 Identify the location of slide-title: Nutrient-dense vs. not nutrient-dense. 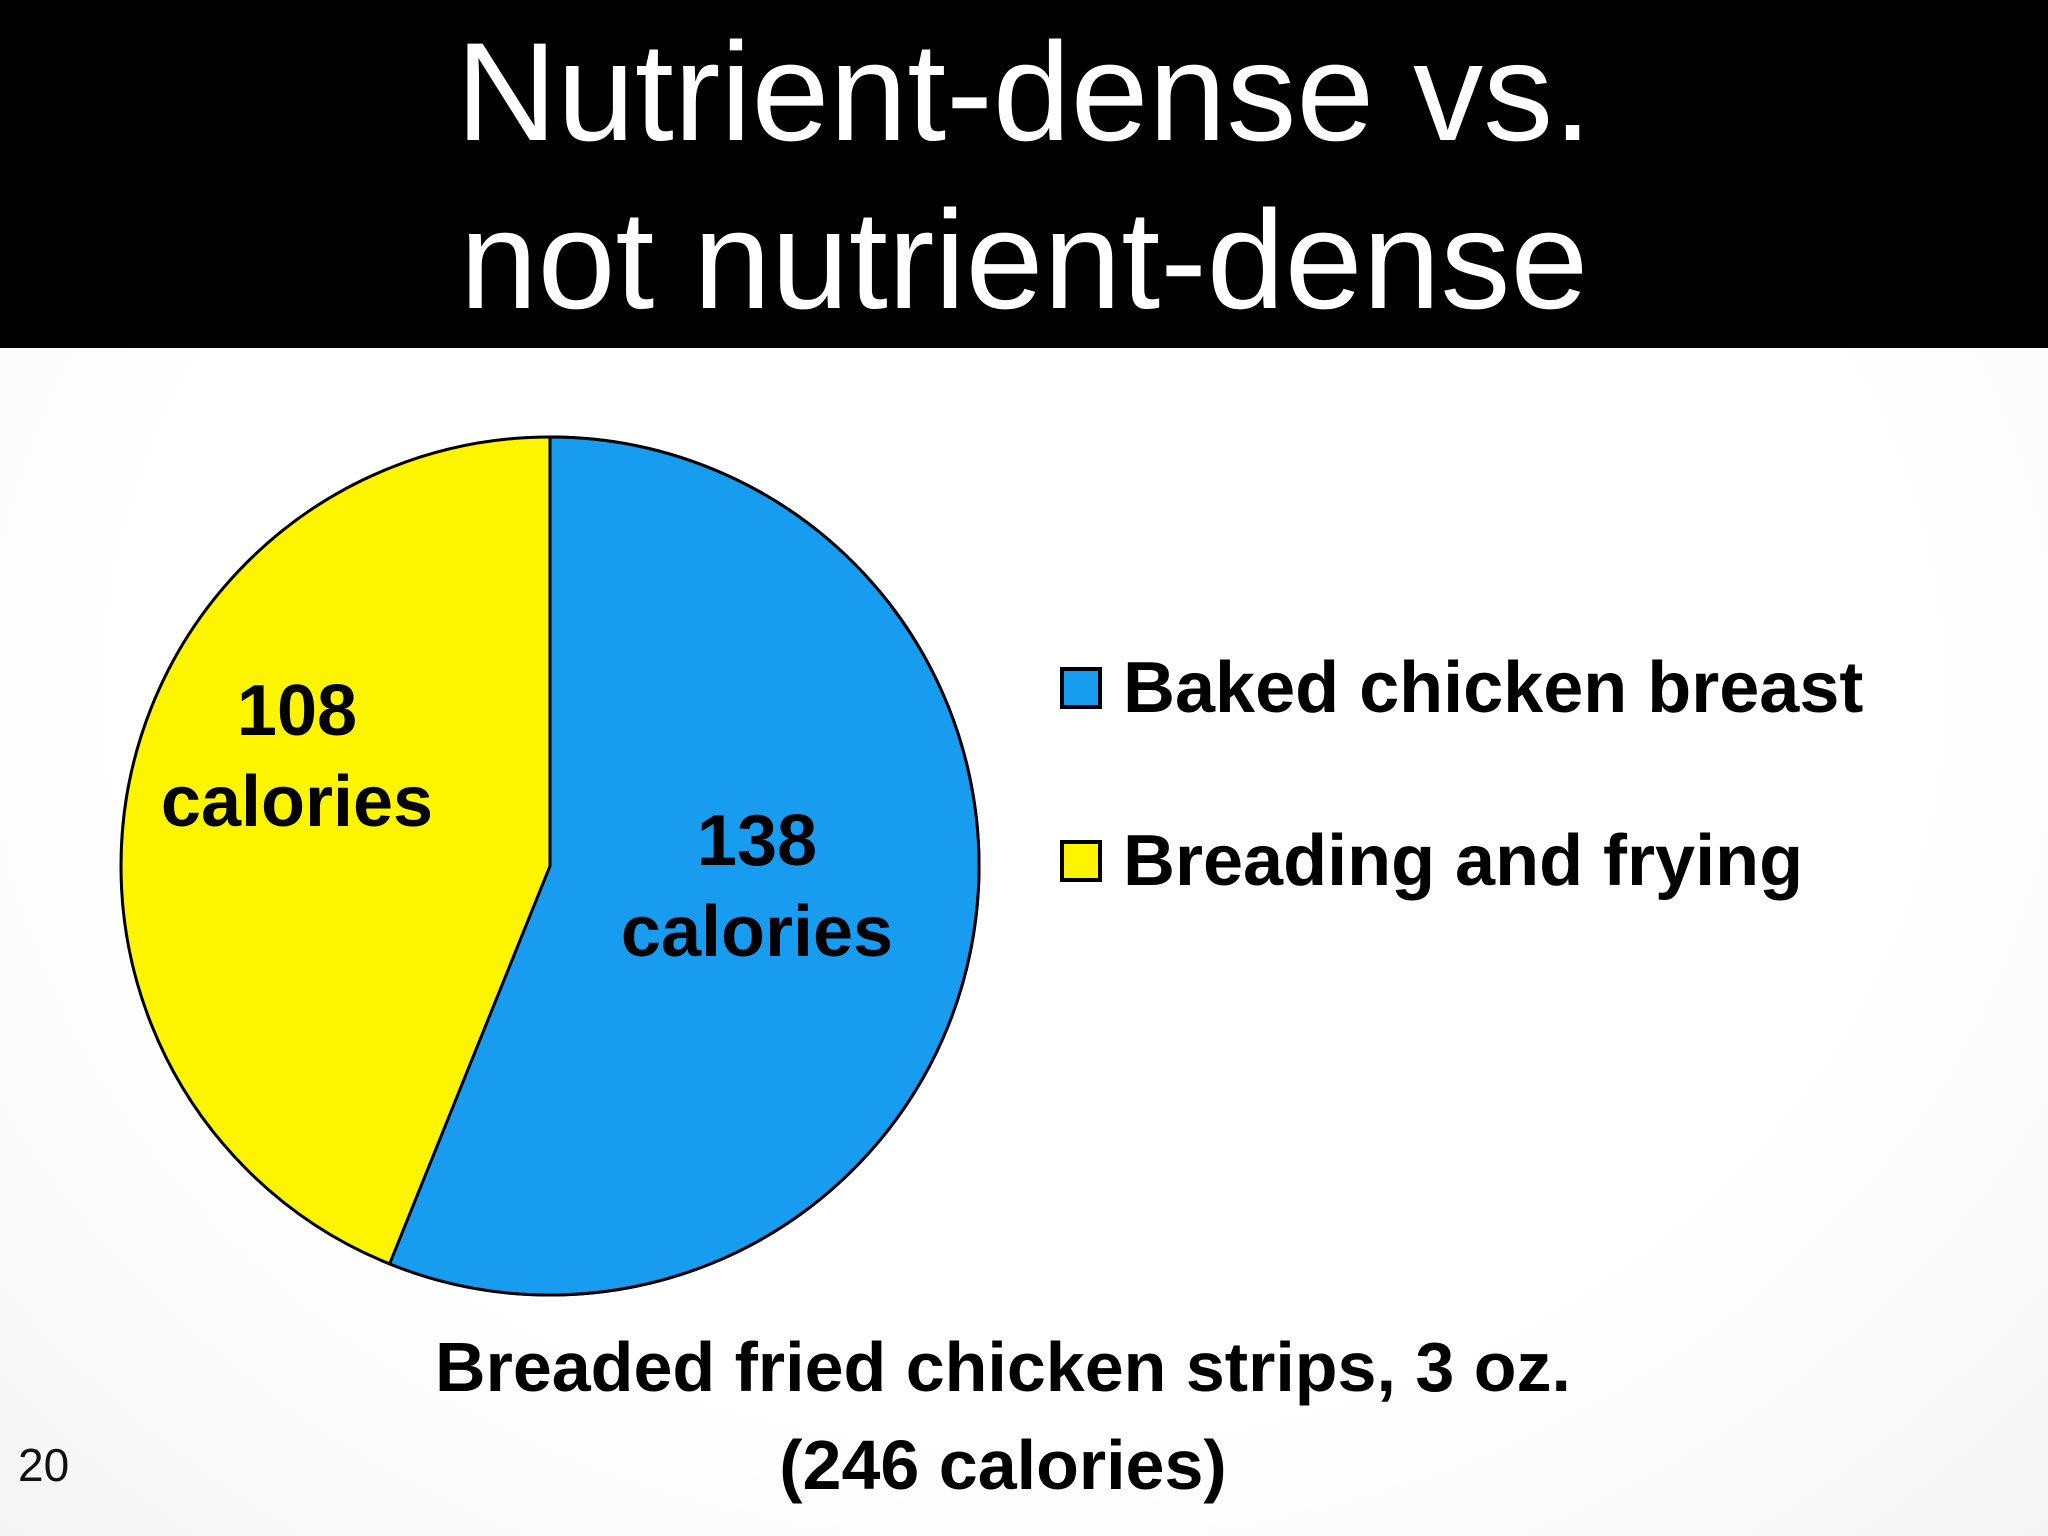
(1024, 174).